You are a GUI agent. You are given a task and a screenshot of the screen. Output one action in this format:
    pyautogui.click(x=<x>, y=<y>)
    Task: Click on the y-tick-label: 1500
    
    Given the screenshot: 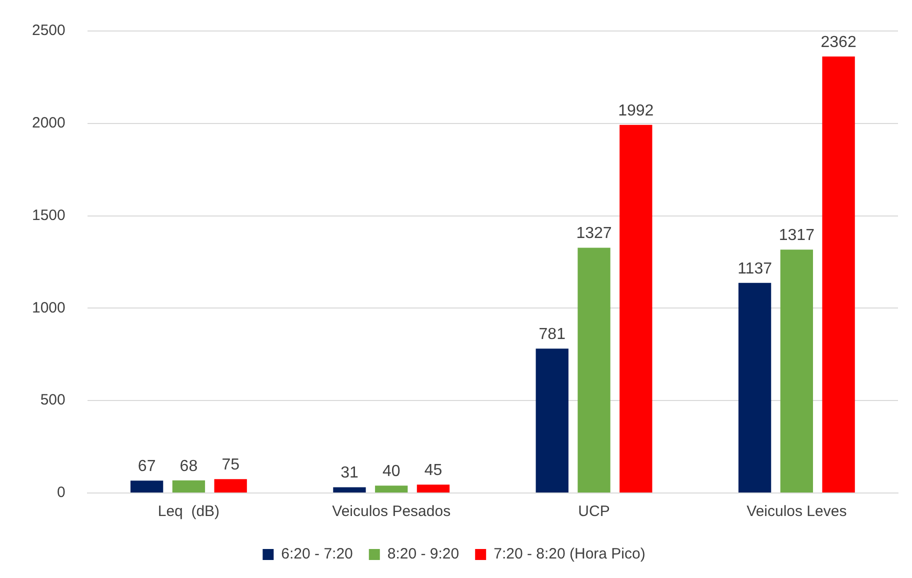 What is the action you would take?
    pyautogui.click(x=49, y=215)
    